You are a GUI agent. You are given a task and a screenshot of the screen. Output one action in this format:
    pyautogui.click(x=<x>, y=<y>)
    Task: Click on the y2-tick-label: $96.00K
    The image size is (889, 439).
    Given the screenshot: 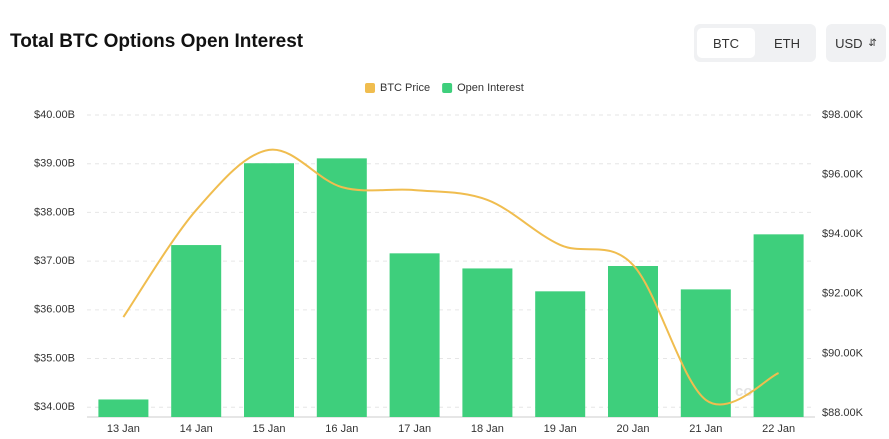 What is the action you would take?
    pyautogui.click(x=843, y=175)
    